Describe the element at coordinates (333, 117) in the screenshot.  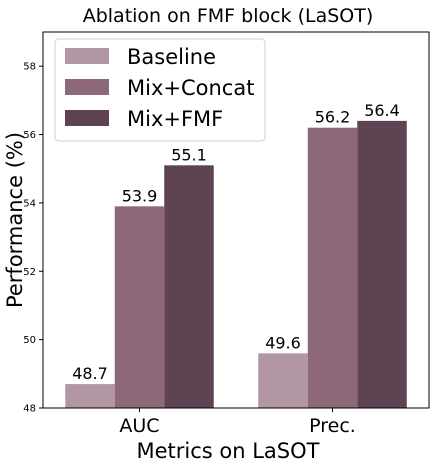
I see `bar-value-label: 56.2` at that location.